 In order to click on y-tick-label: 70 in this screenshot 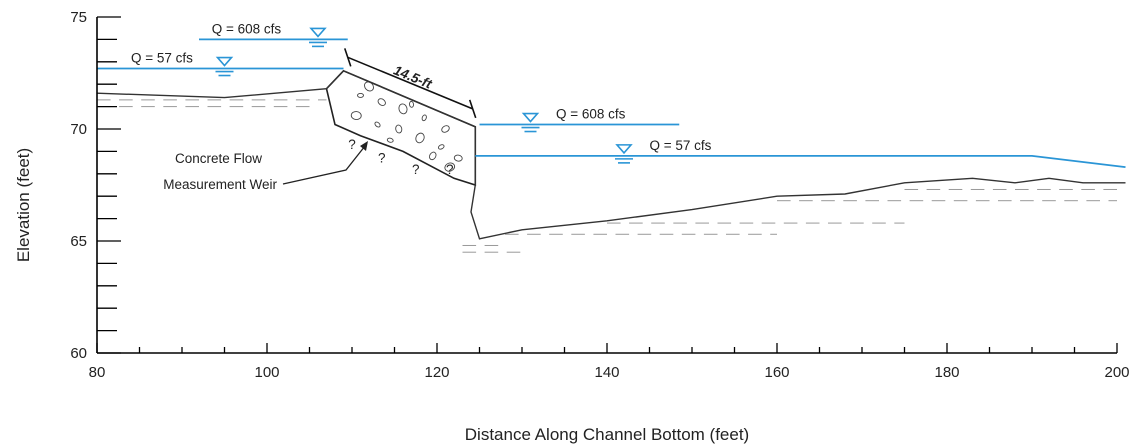, I will do `click(78, 129)`.